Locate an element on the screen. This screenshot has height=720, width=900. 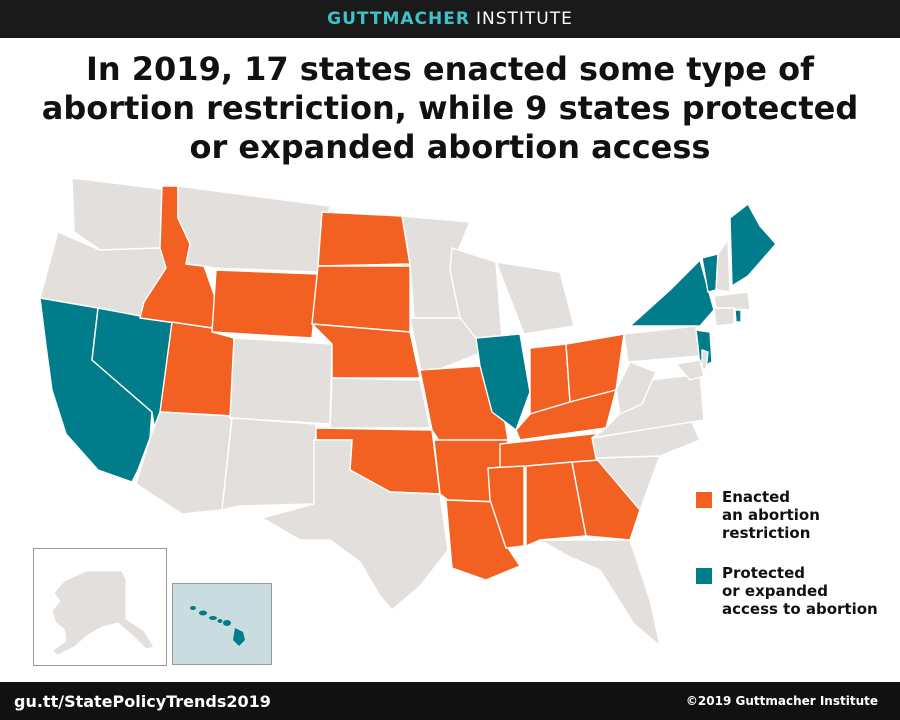
state-AL is located at coordinates (556, 504).